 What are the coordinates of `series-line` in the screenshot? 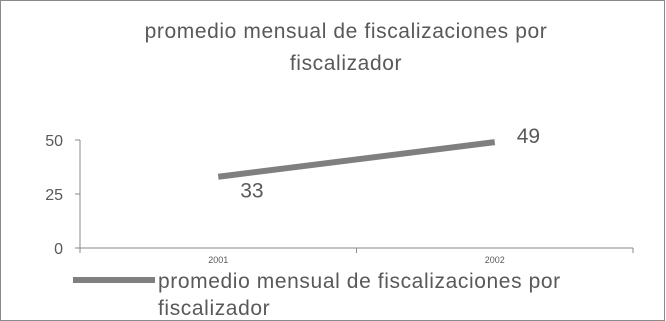 It's located at (356, 159).